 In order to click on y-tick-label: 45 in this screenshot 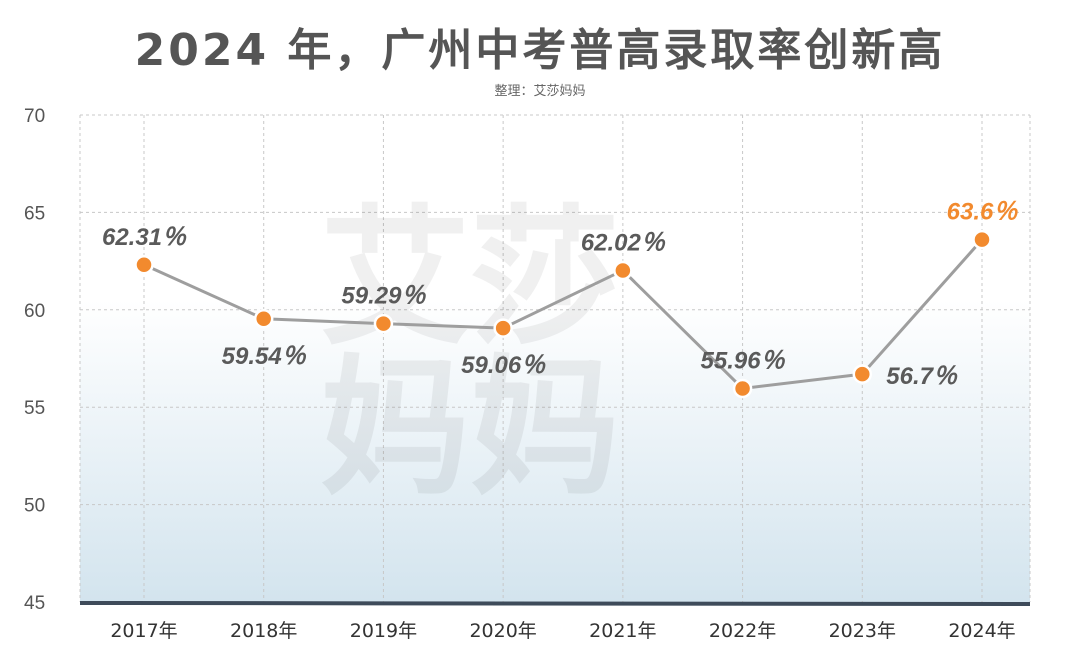, I will do `click(34, 603)`.